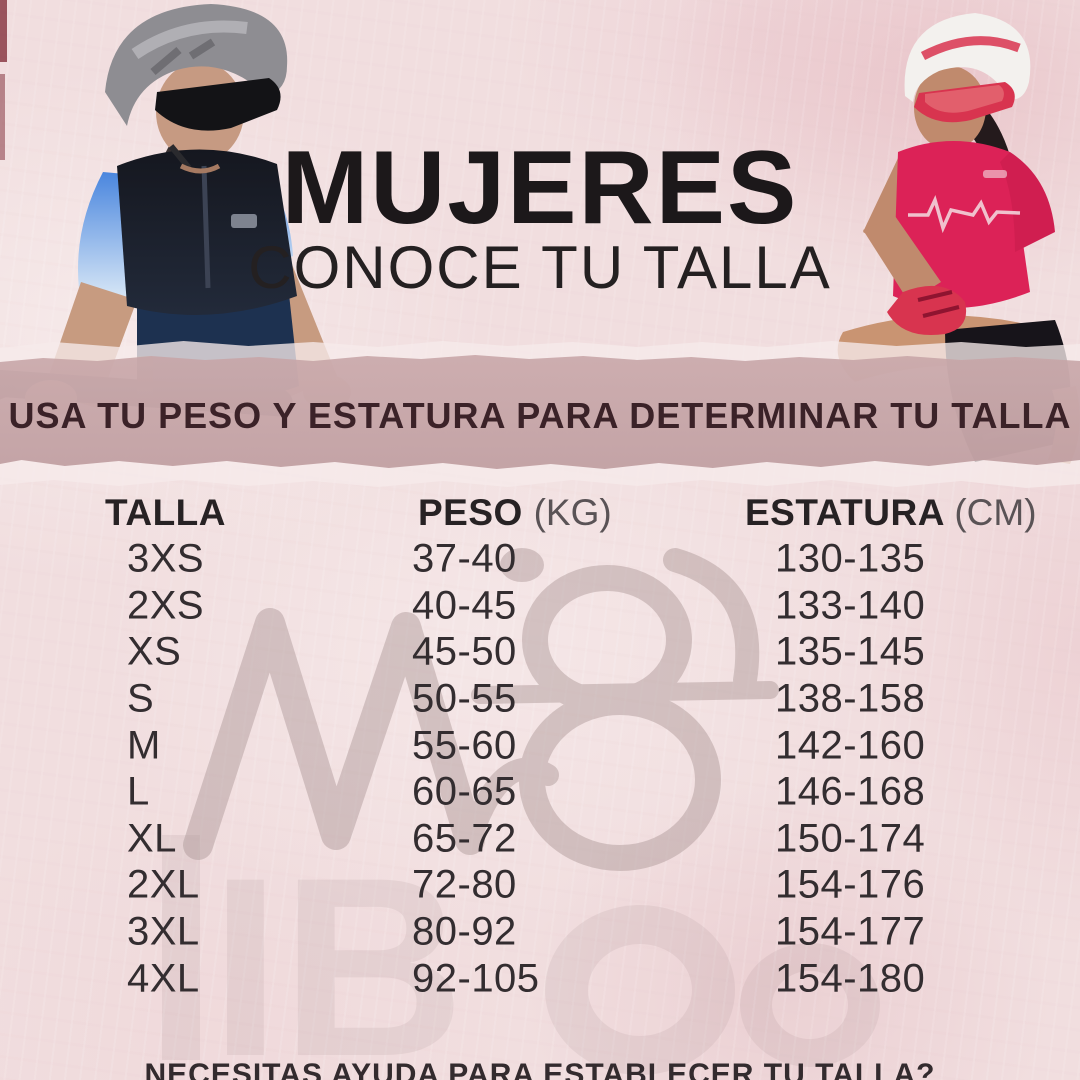  Describe the element at coordinates (166, 558) in the screenshot. I see `size-cell: 3XS` at that location.